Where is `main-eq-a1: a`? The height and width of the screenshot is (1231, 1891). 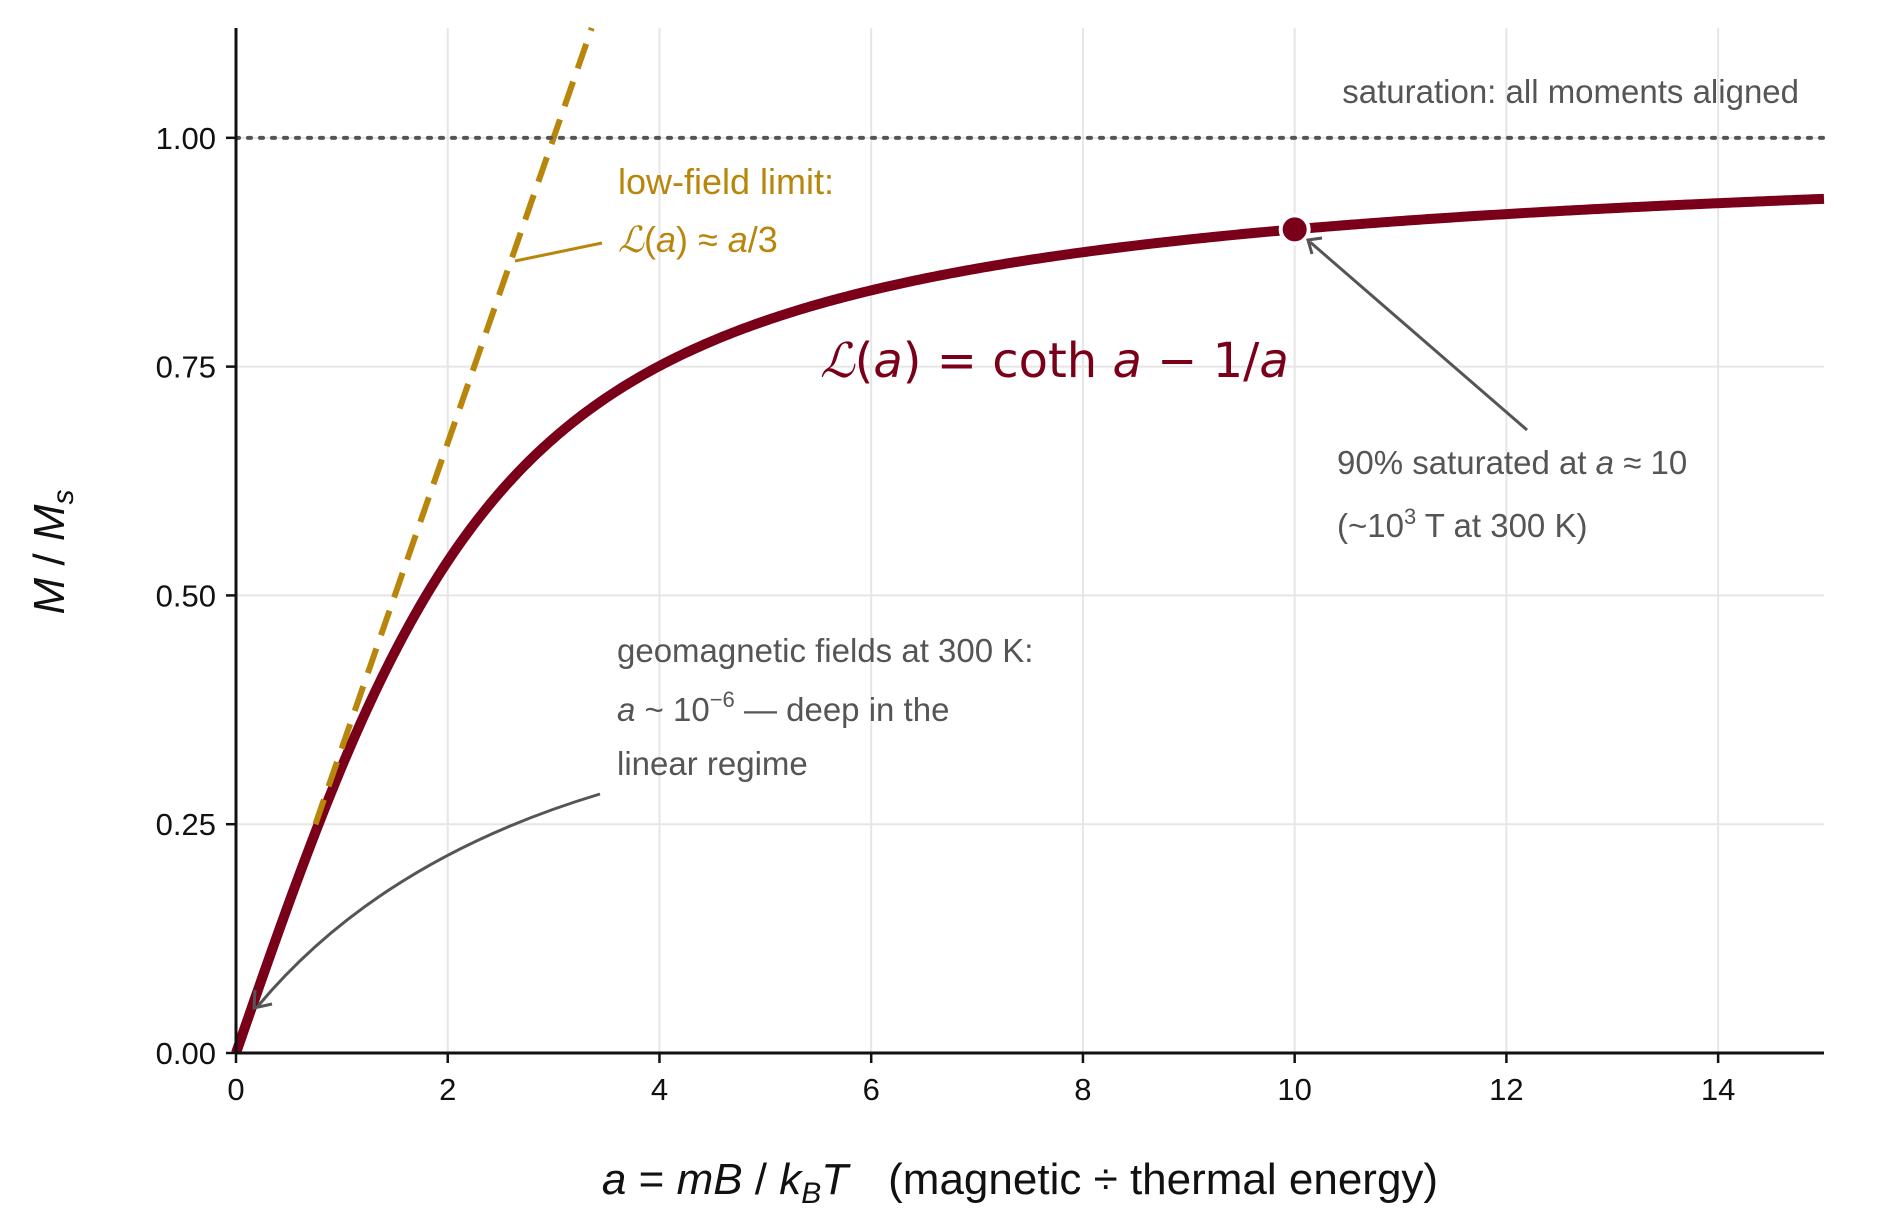 main-eq-a1: a is located at coordinates (887, 361).